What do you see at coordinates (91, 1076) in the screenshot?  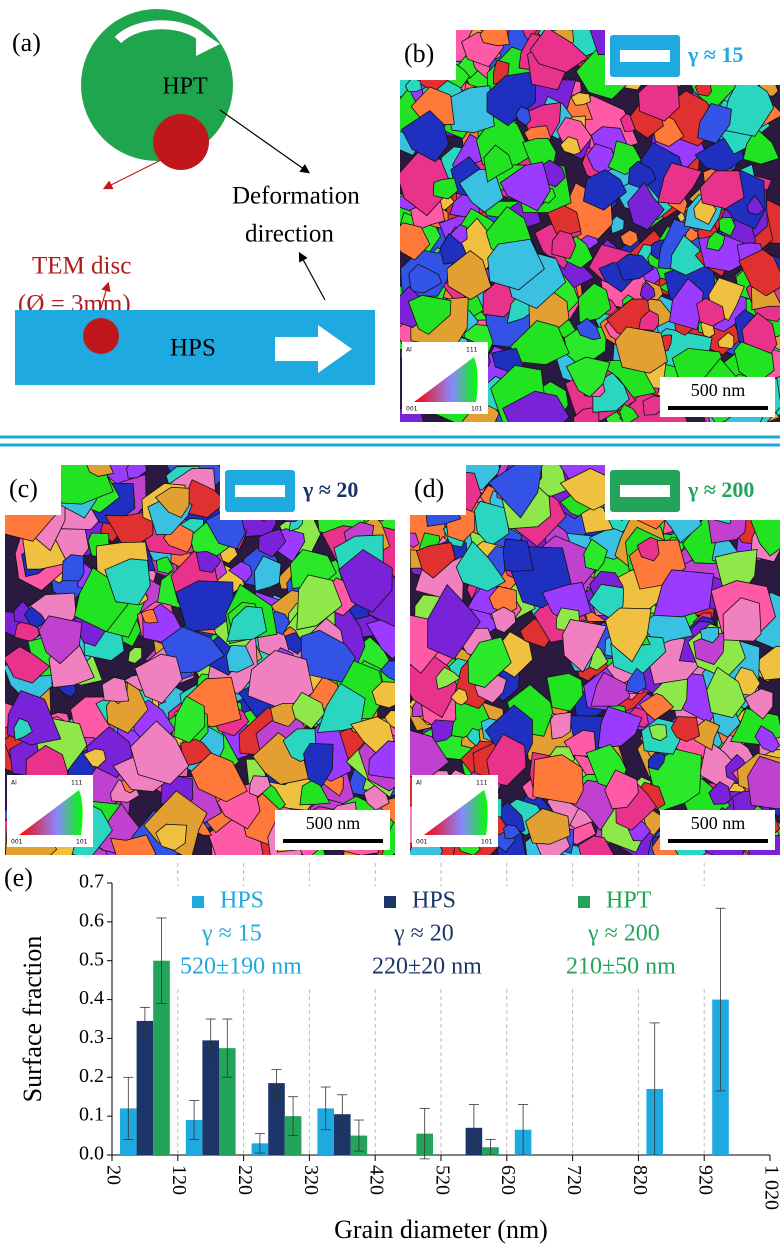 I see `y-tick-label: 0.2` at bounding box center [91, 1076].